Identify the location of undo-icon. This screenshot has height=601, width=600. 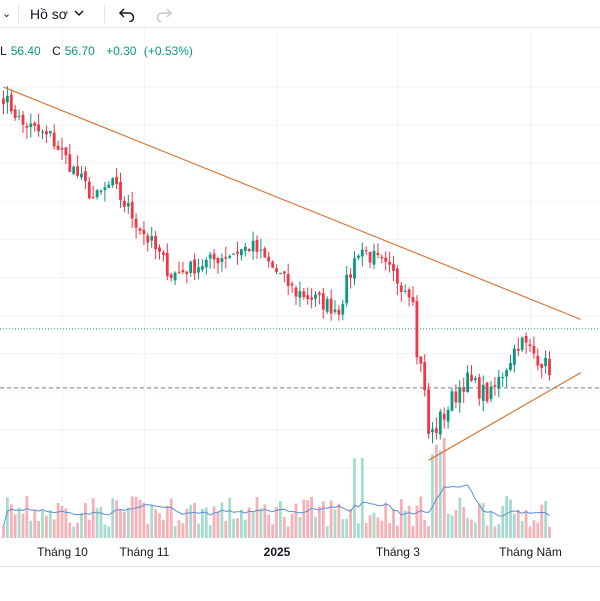
(126, 15).